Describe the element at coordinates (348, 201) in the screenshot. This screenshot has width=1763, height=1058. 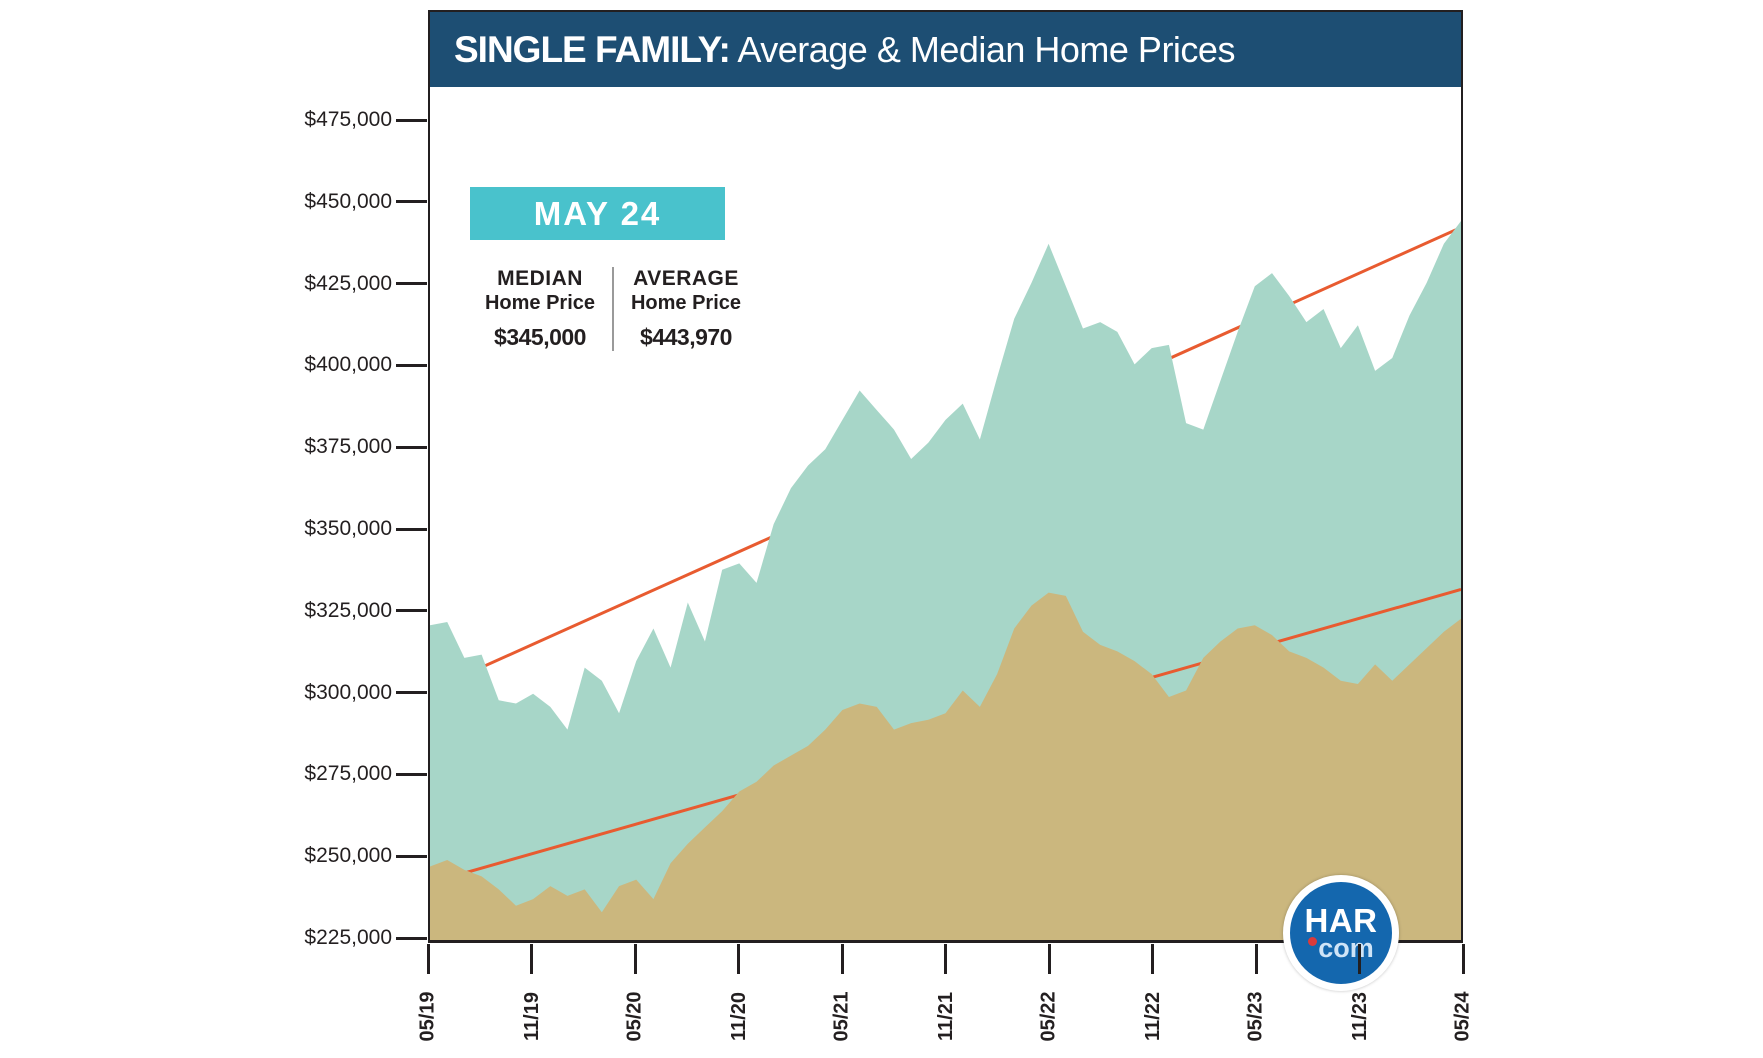
I see `y-axis-label: $450,000` at that location.